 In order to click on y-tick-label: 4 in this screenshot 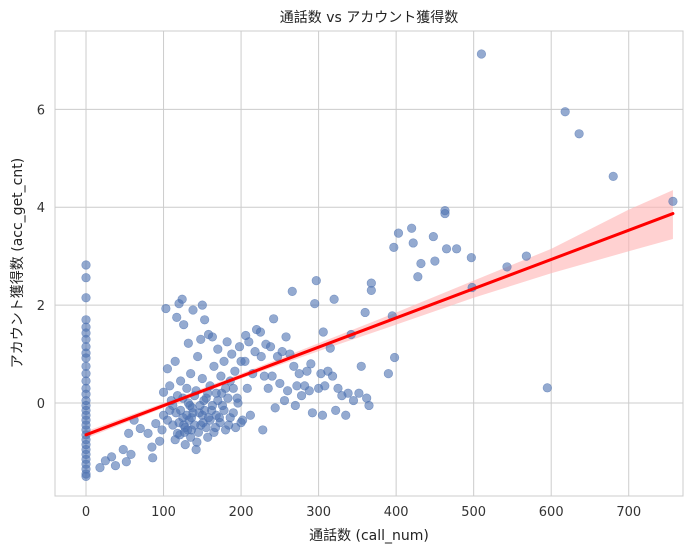, I will do `click(41, 208)`.